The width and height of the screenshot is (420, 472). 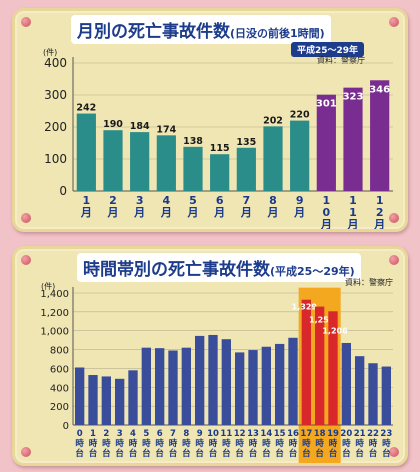 What do you see at coordinates (246, 142) in the screenshot?
I see `data-label: 135` at bounding box center [246, 142].